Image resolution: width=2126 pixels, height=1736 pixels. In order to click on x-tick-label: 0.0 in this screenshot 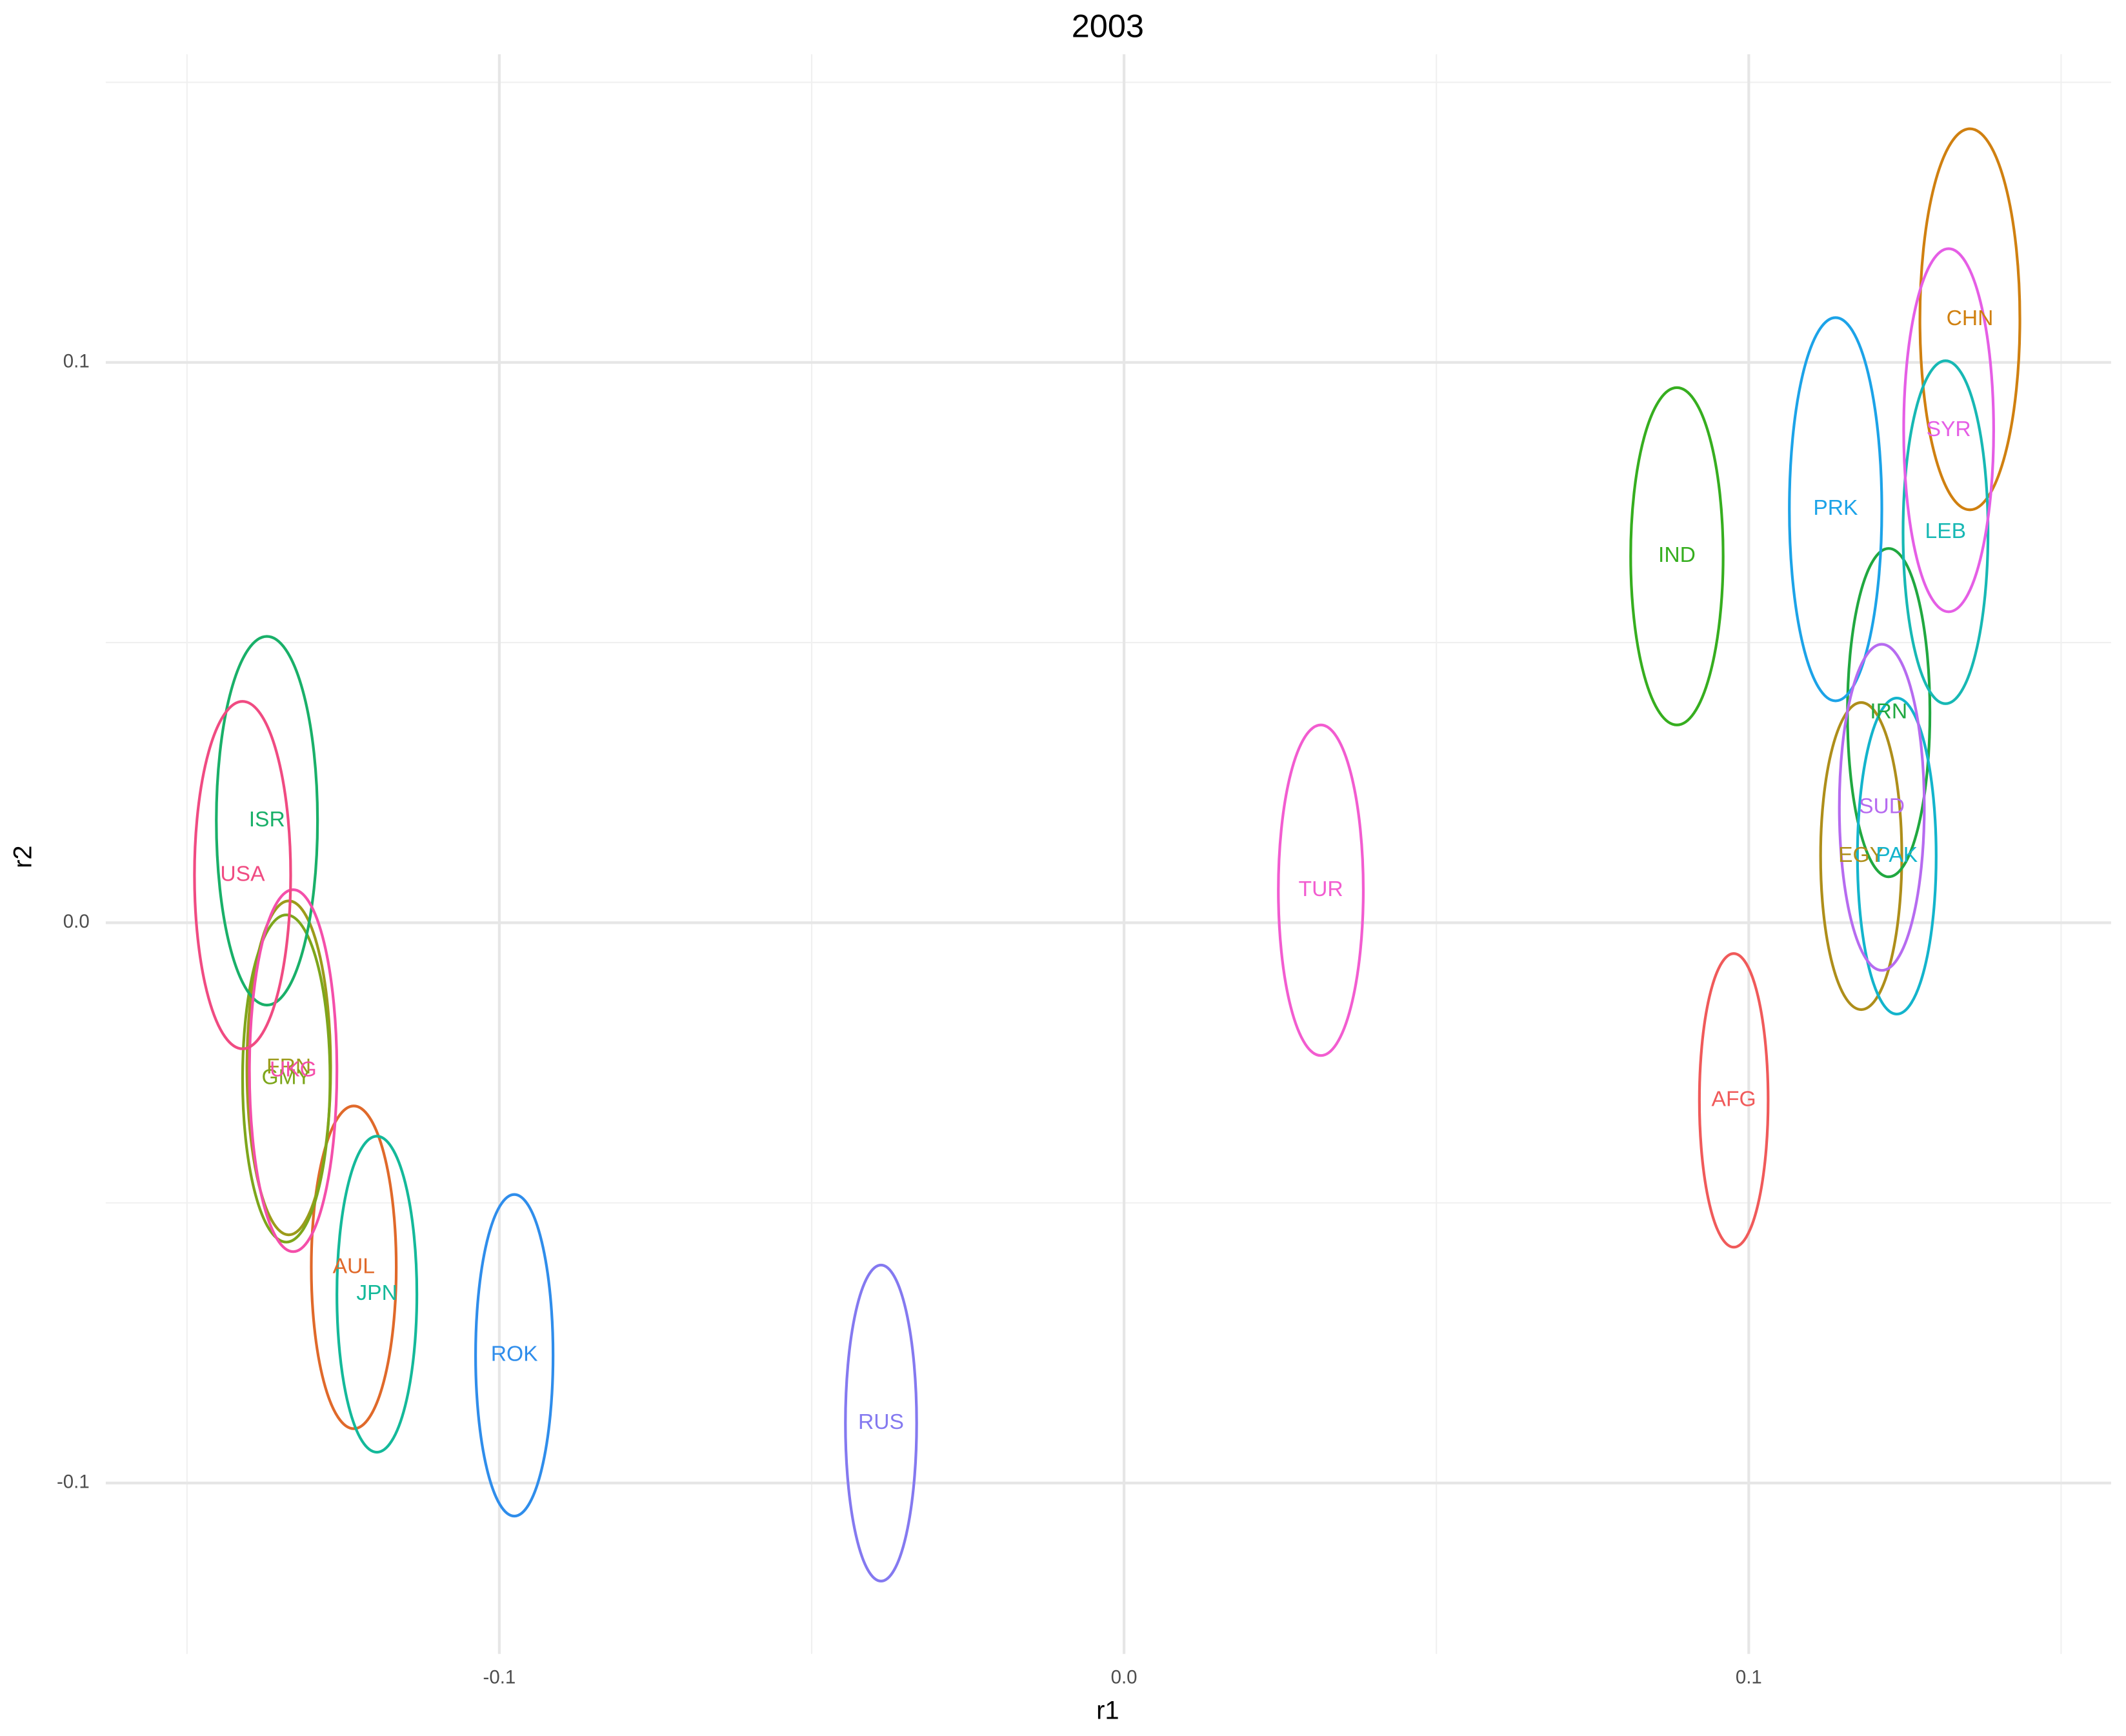, I will do `click(1124, 1677)`.